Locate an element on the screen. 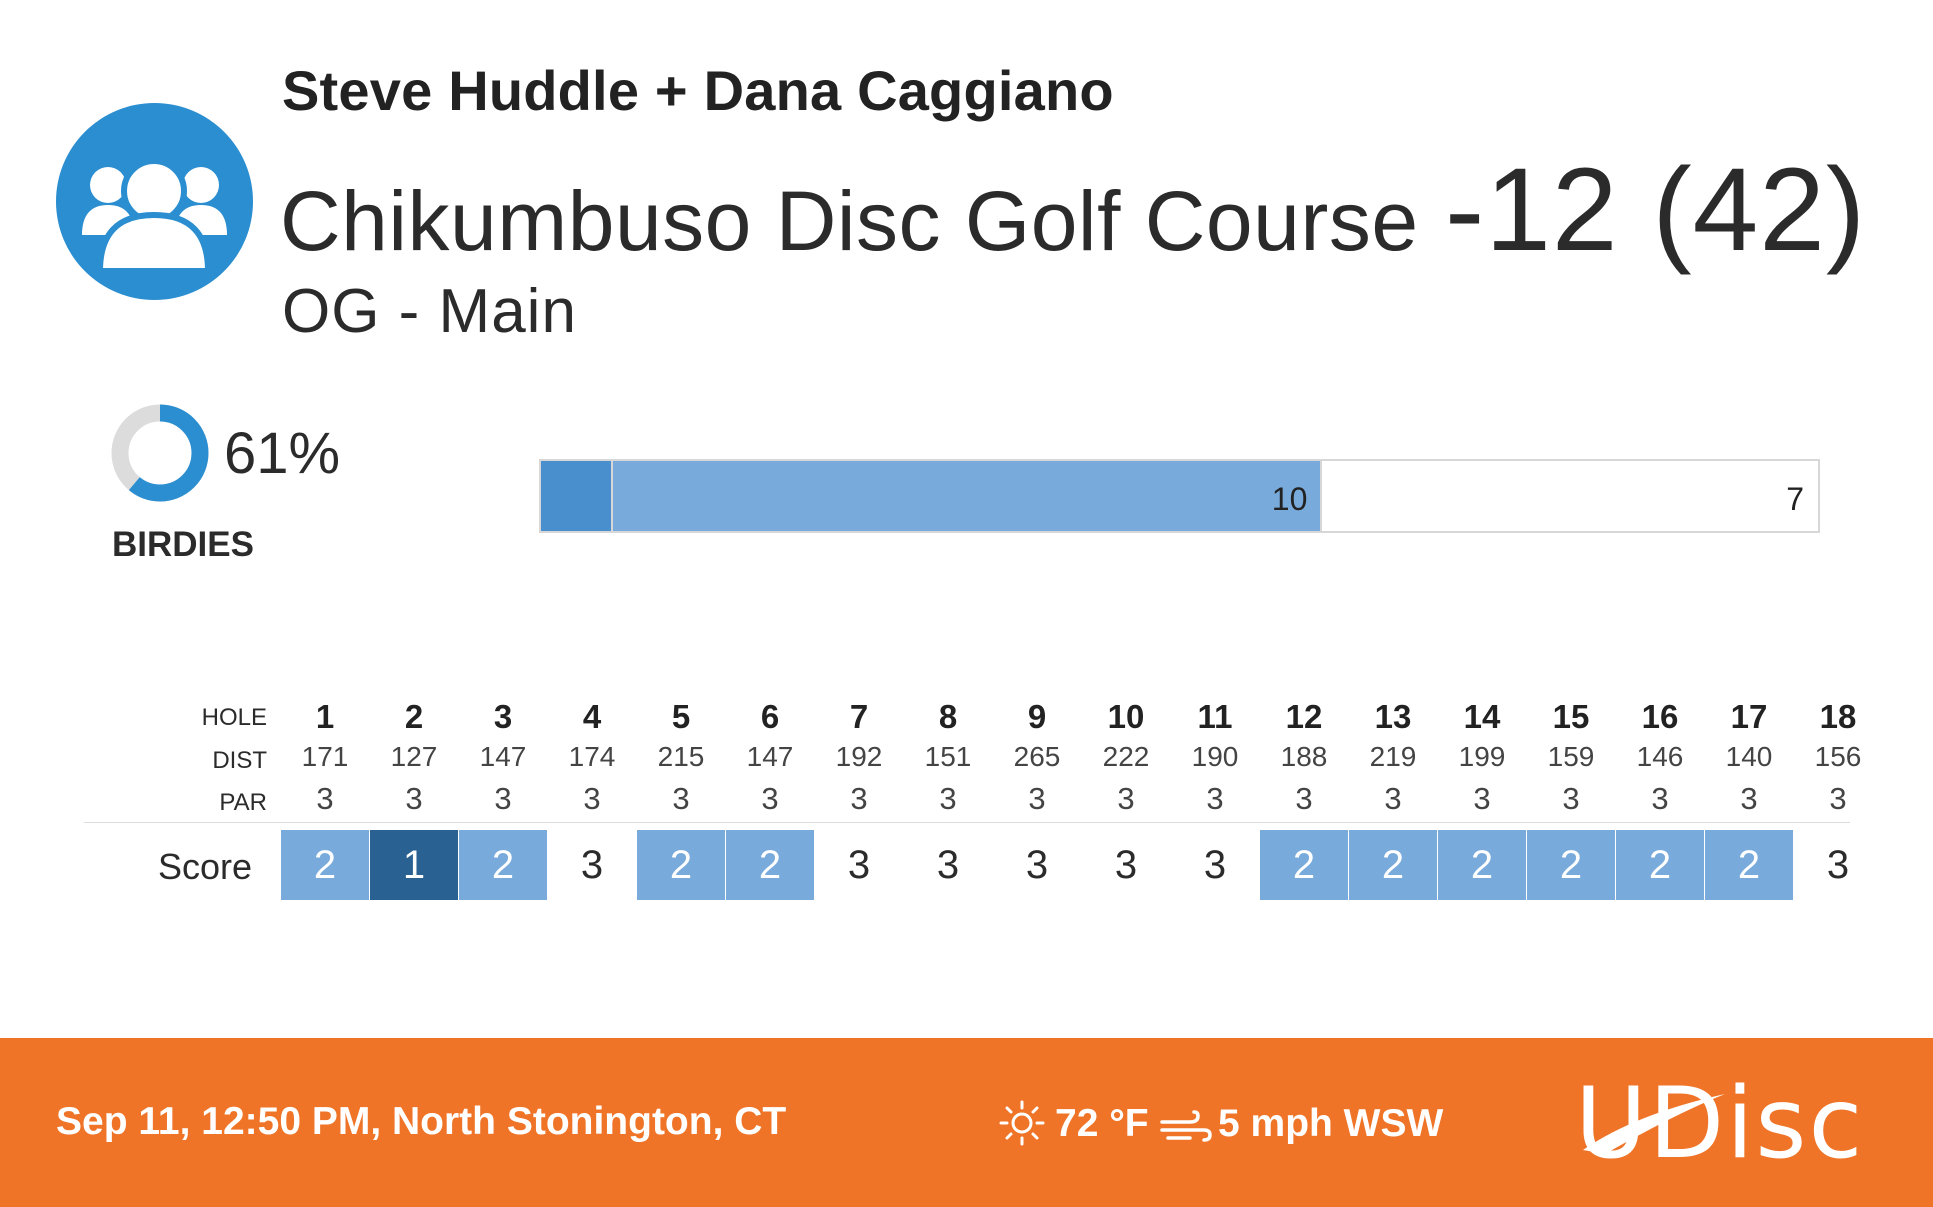 The image size is (1933, 1207). footer-bar is located at coordinates (966, 1122).